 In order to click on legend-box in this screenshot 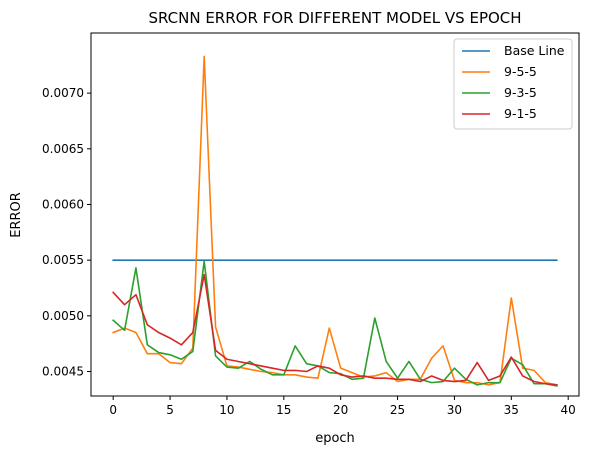, I will do `click(513, 84)`.